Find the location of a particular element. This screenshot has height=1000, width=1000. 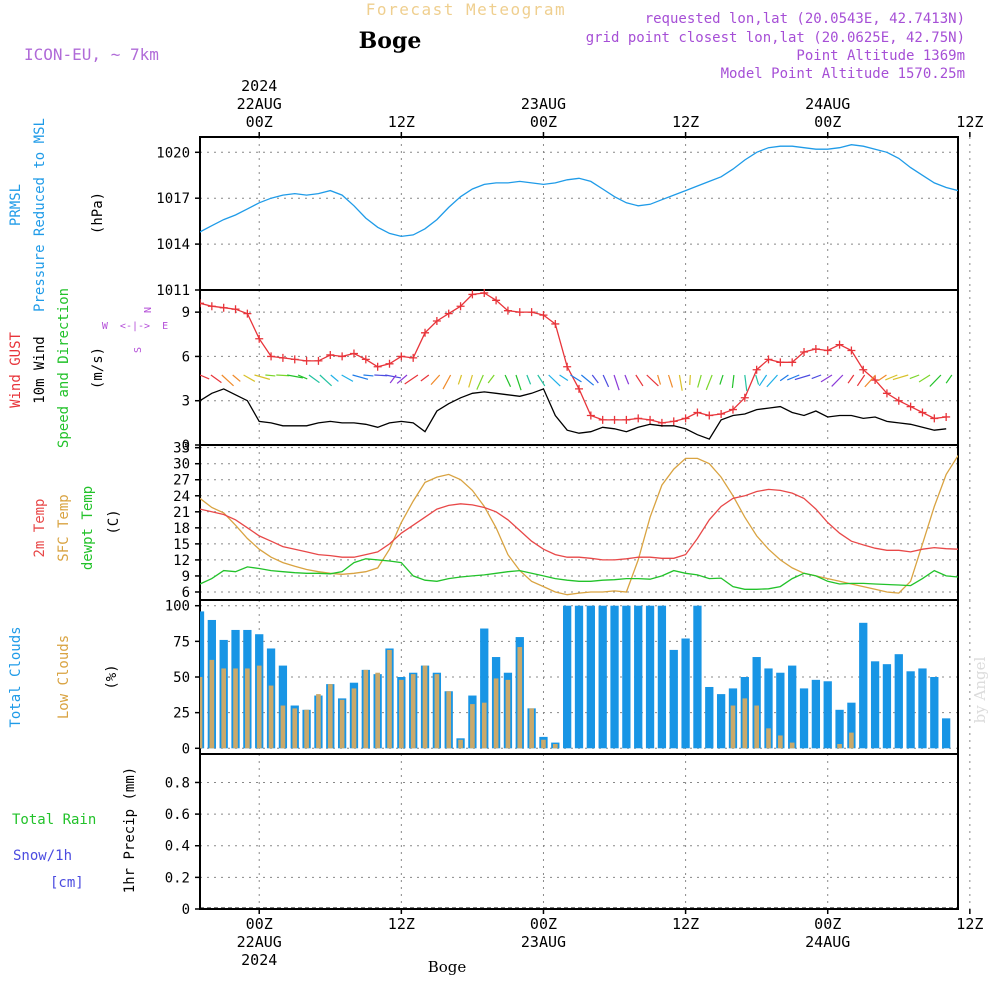

temp-unit: (C) is located at coordinates (114, 521).